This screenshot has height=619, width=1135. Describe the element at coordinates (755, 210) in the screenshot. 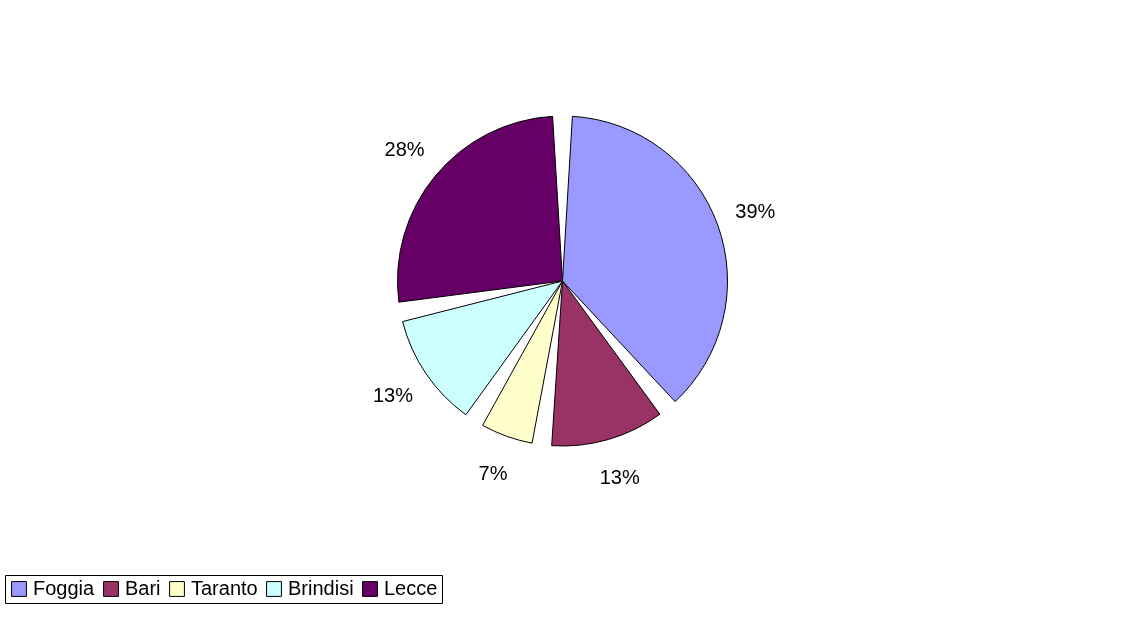

I see `data-label: 39%` at that location.